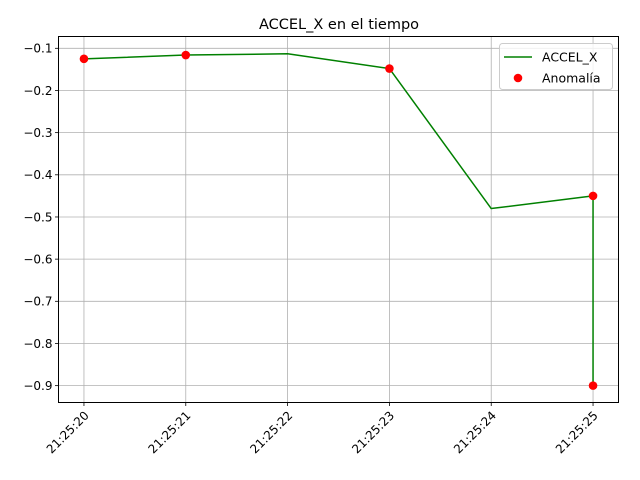  I want to click on y-tick-label: −0.8, so click(37, 344).